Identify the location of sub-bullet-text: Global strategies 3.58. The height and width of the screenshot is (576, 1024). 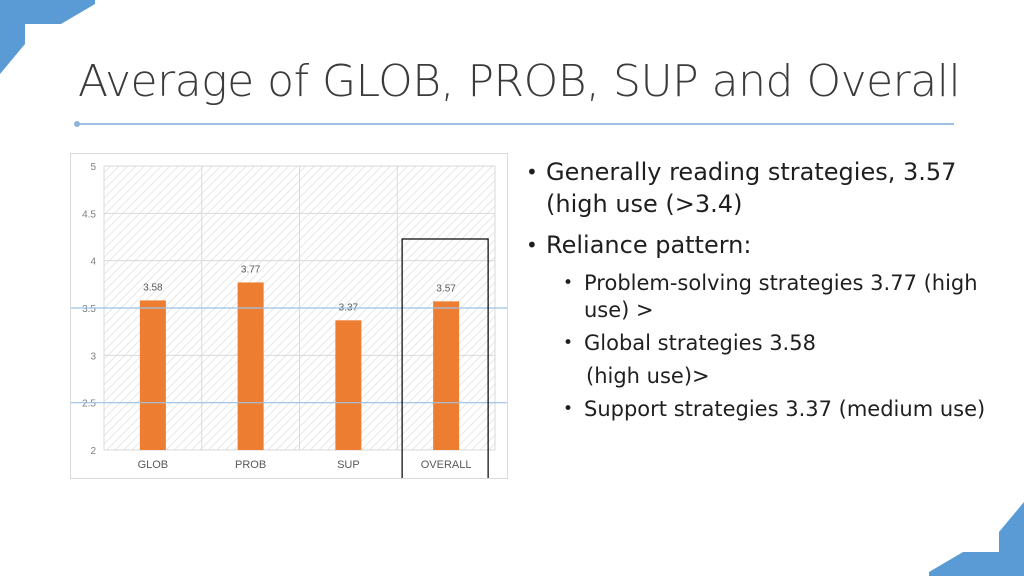
(700, 343).